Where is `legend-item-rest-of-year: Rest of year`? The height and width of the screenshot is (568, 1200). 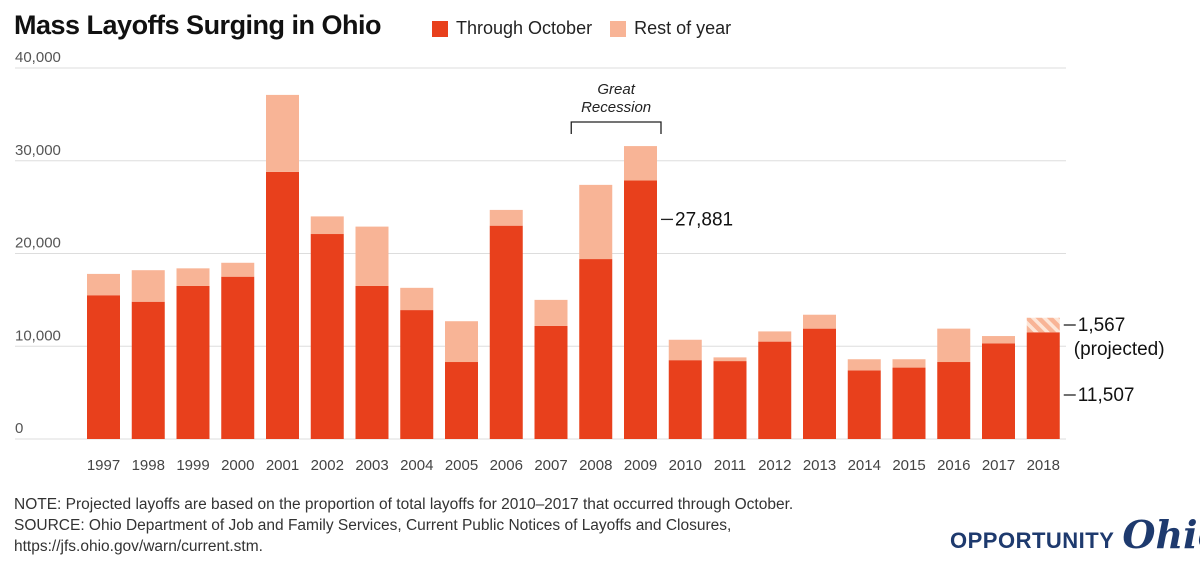 legend-item-rest-of-year: Rest of year is located at coordinates (670, 28).